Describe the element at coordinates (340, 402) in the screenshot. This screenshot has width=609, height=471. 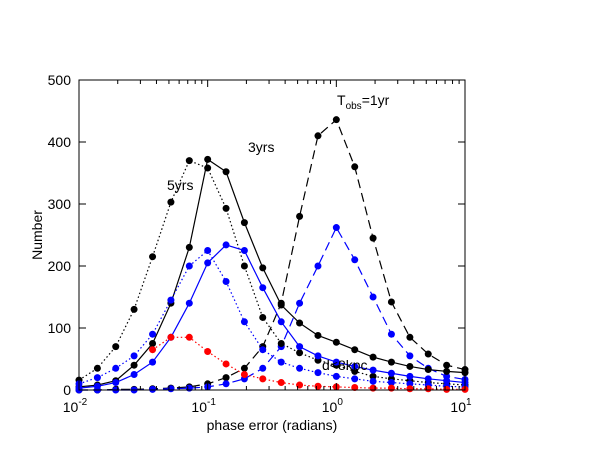
I see `x-tick-exponent: 0` at that location.